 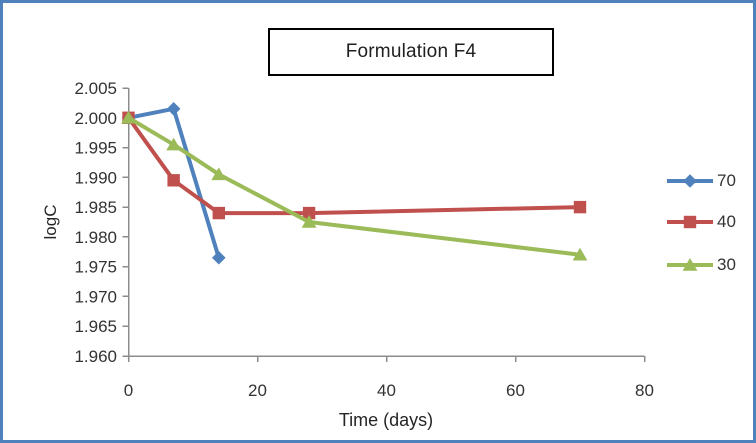 I want to click on svg-text: 0, so click(x=128, y=390).